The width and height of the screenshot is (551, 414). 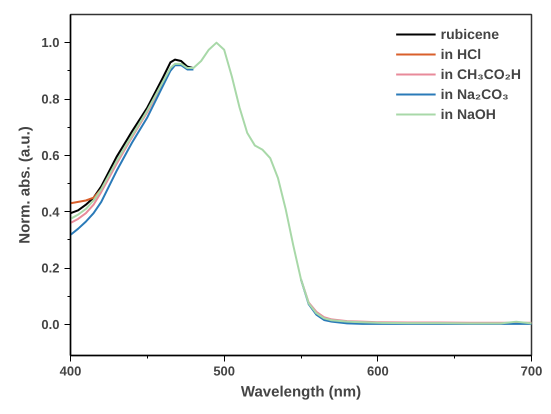 I want to click on y-tick-label: 0.8, so click(x=50, y=99).